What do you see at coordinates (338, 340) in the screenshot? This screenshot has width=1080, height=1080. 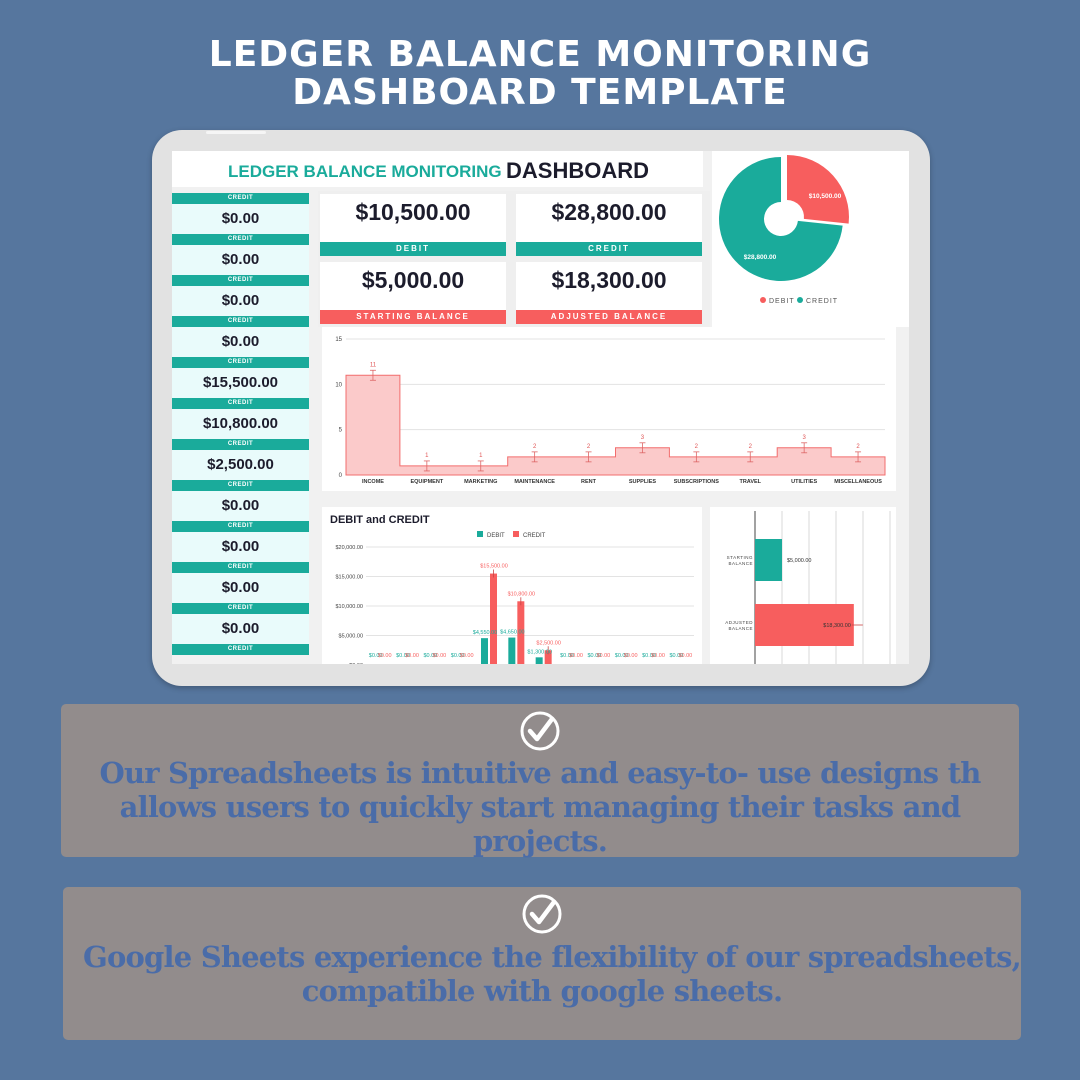 I see `y-tick-label: 15` at bounding box center [338, 340].